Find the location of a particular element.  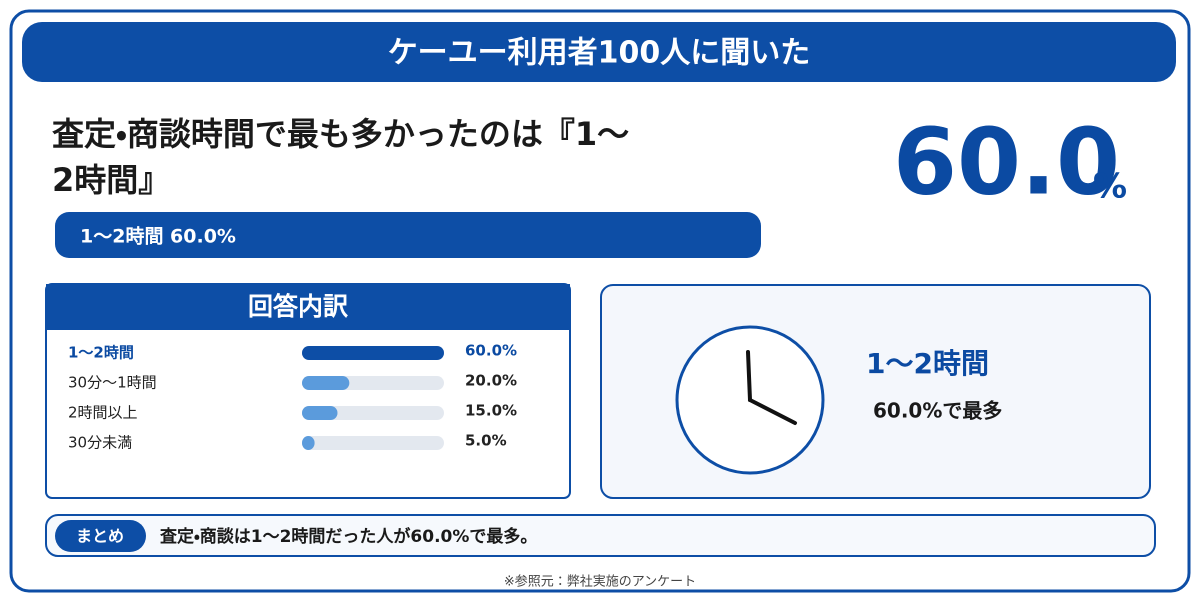

big-value: 60.0 is located at coordinates (1006, 161).